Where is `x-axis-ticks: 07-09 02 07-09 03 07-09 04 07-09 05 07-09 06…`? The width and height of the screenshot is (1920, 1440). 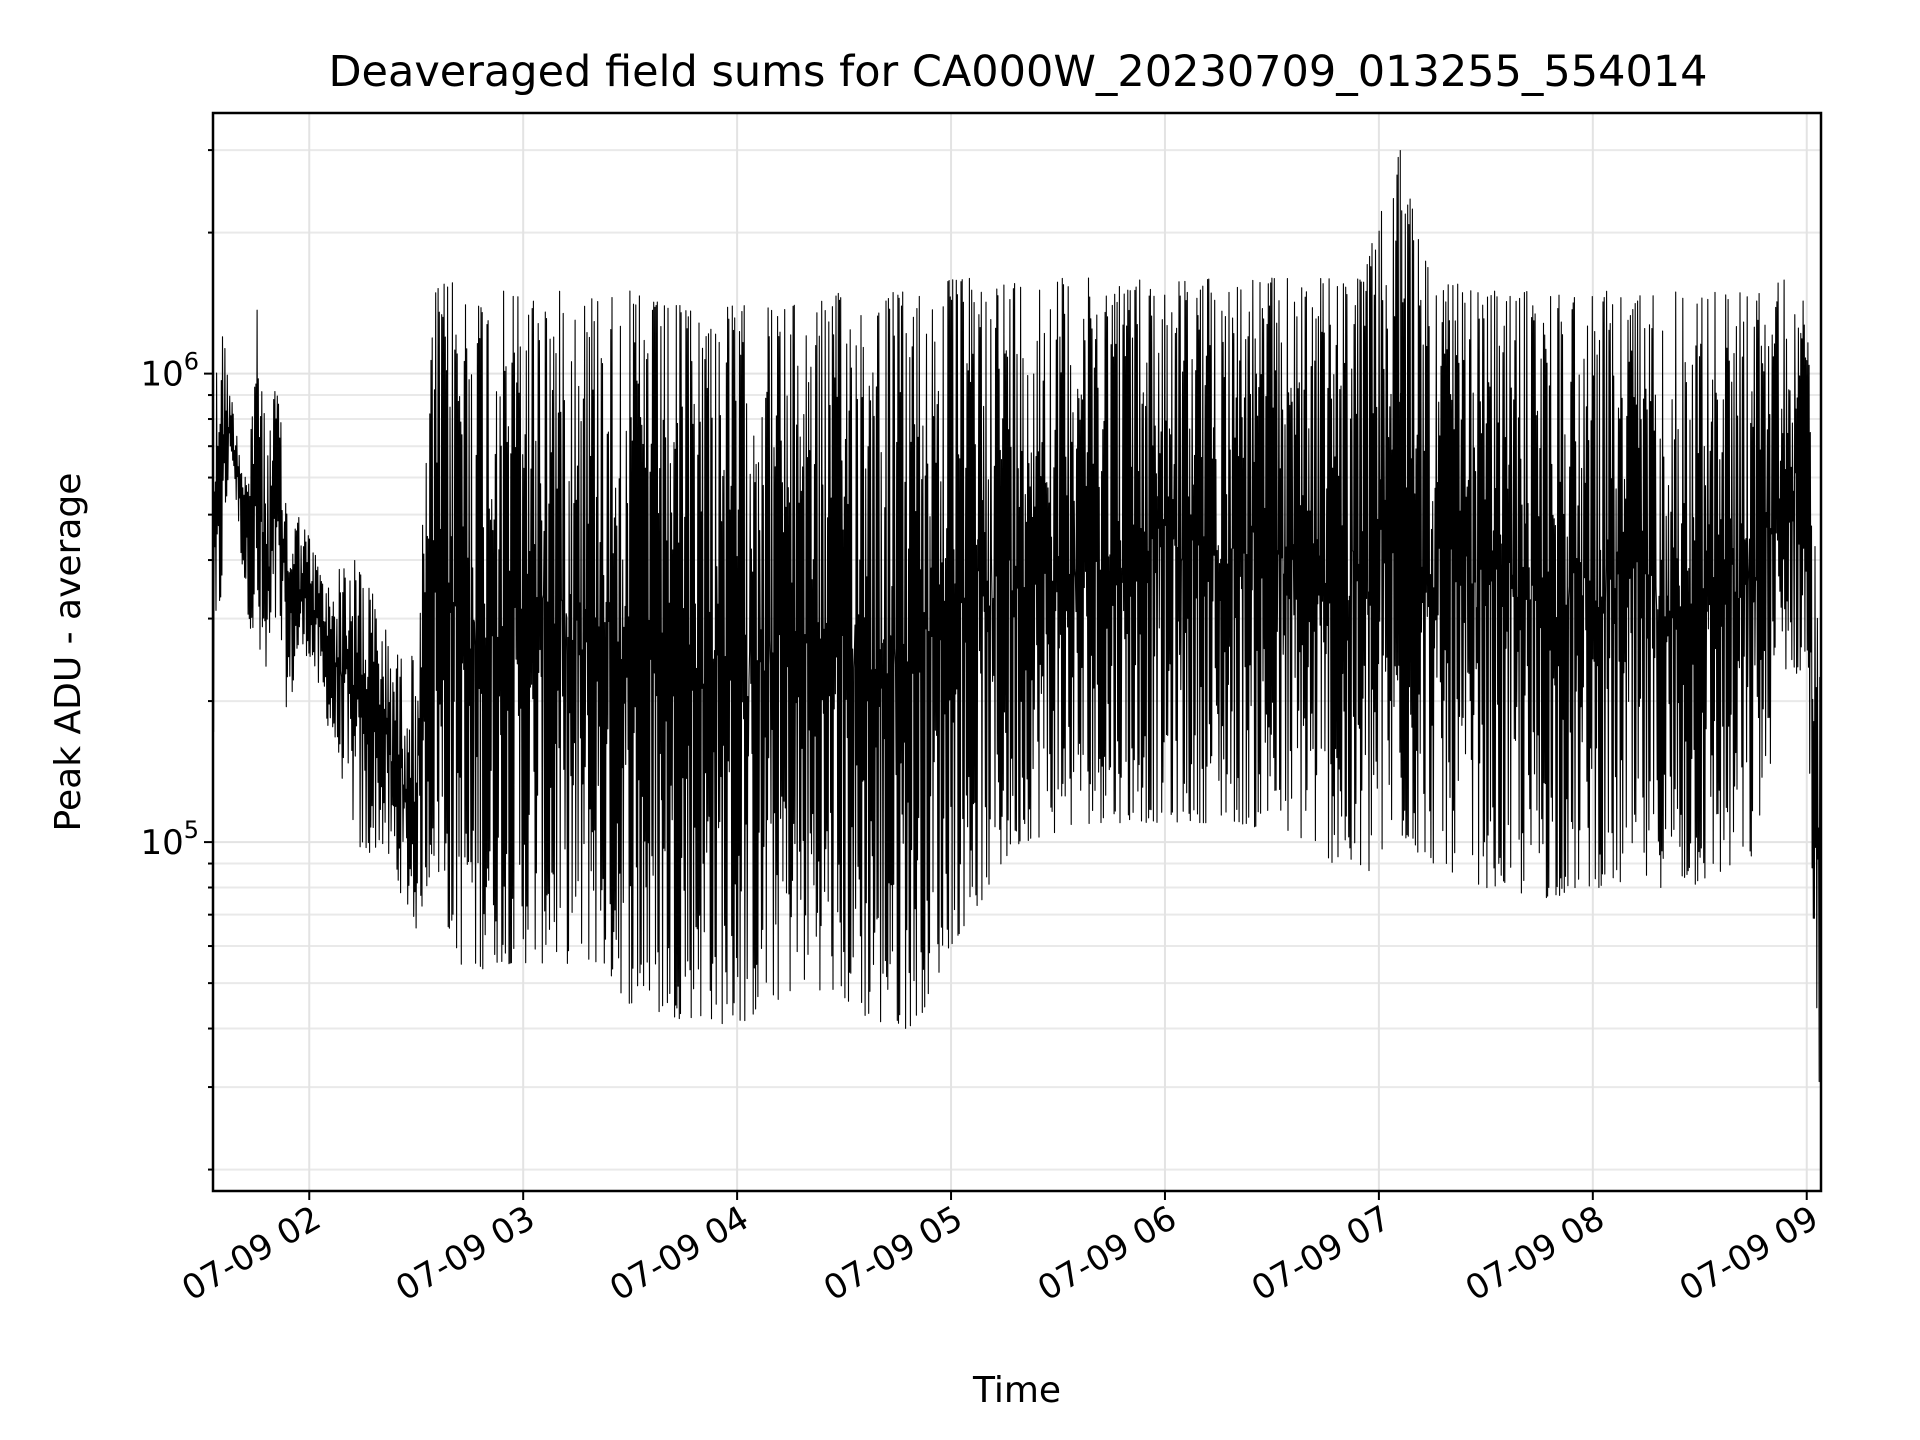 x-axis-ticks: 07-09 02 07-09 03 07-09 04 07-09 05 07-09 06… is located at coordinates (1000, 1250).